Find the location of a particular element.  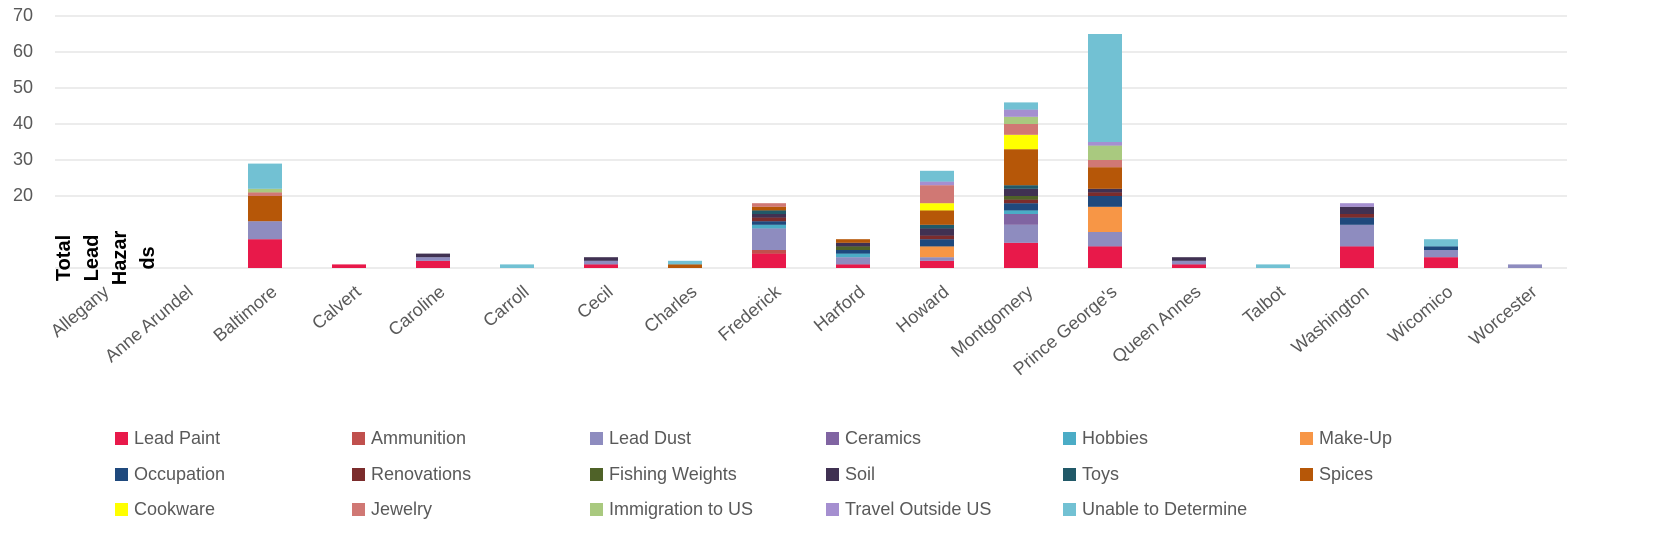

x-tick-label: Baltimore is located at coordinates (245, 313).